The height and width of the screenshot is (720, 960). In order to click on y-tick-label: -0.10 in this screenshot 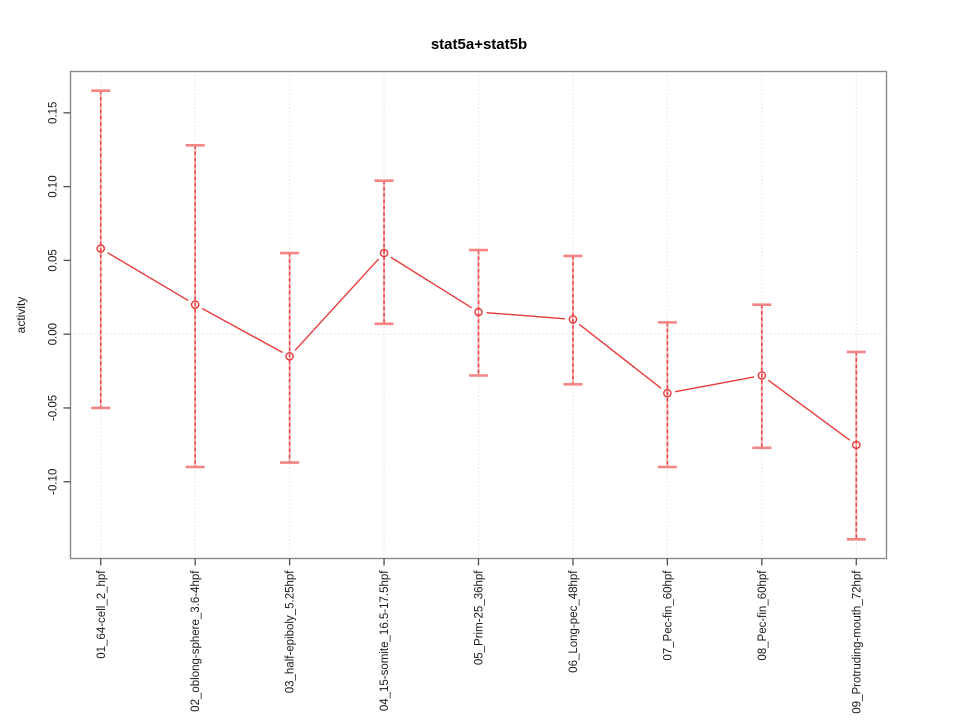, I will do `click(54, 482)`.